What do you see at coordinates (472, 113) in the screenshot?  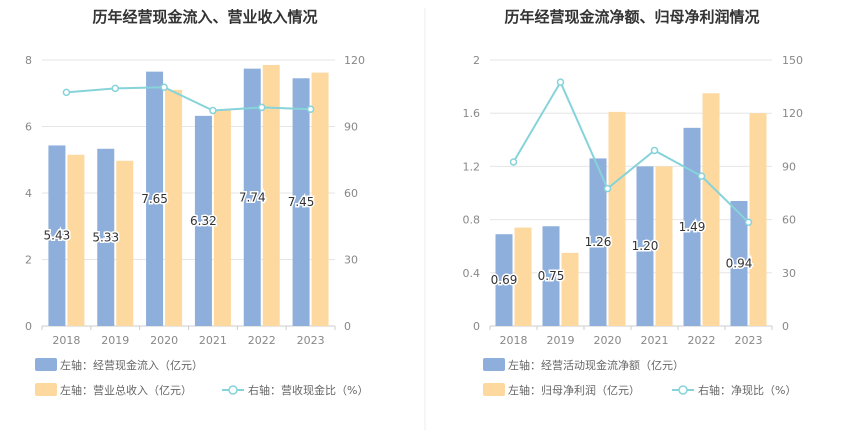 I see `left-tick-label: 1.6` at bounding box center [472, 113].